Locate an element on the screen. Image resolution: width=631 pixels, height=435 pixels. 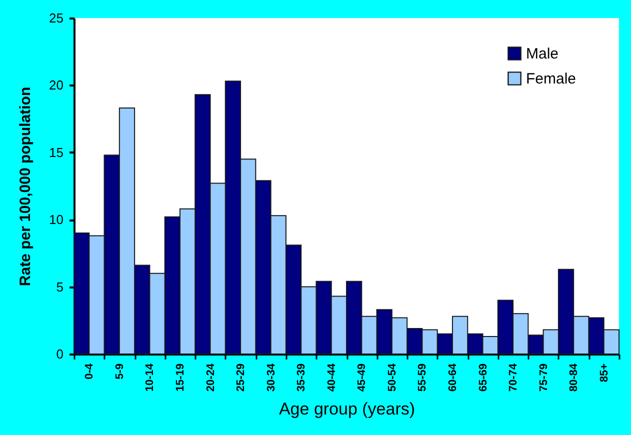
x-tick-label: 65-69 is located at coordinates (483, 378).